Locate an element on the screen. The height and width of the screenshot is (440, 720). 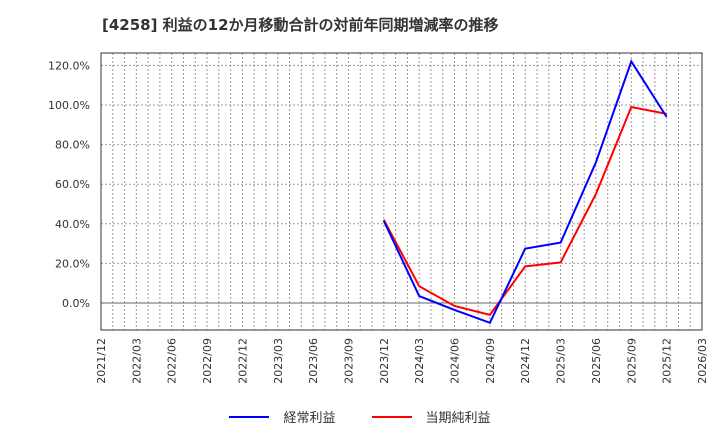
x-tick-label: 2022/03 is located at coordinates (136, 361).